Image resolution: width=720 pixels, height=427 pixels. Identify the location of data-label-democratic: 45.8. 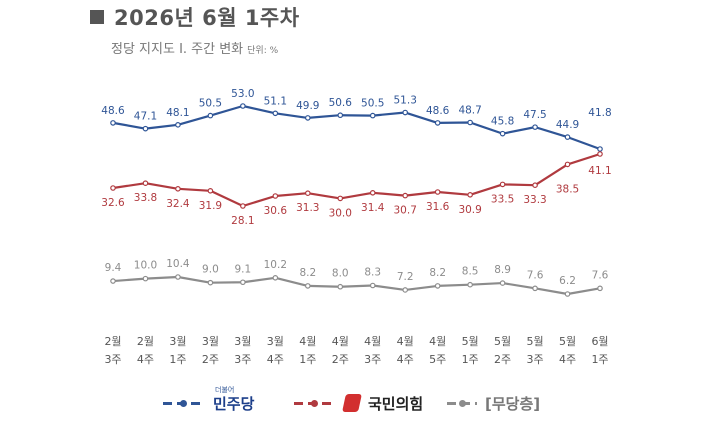
(502, 122).